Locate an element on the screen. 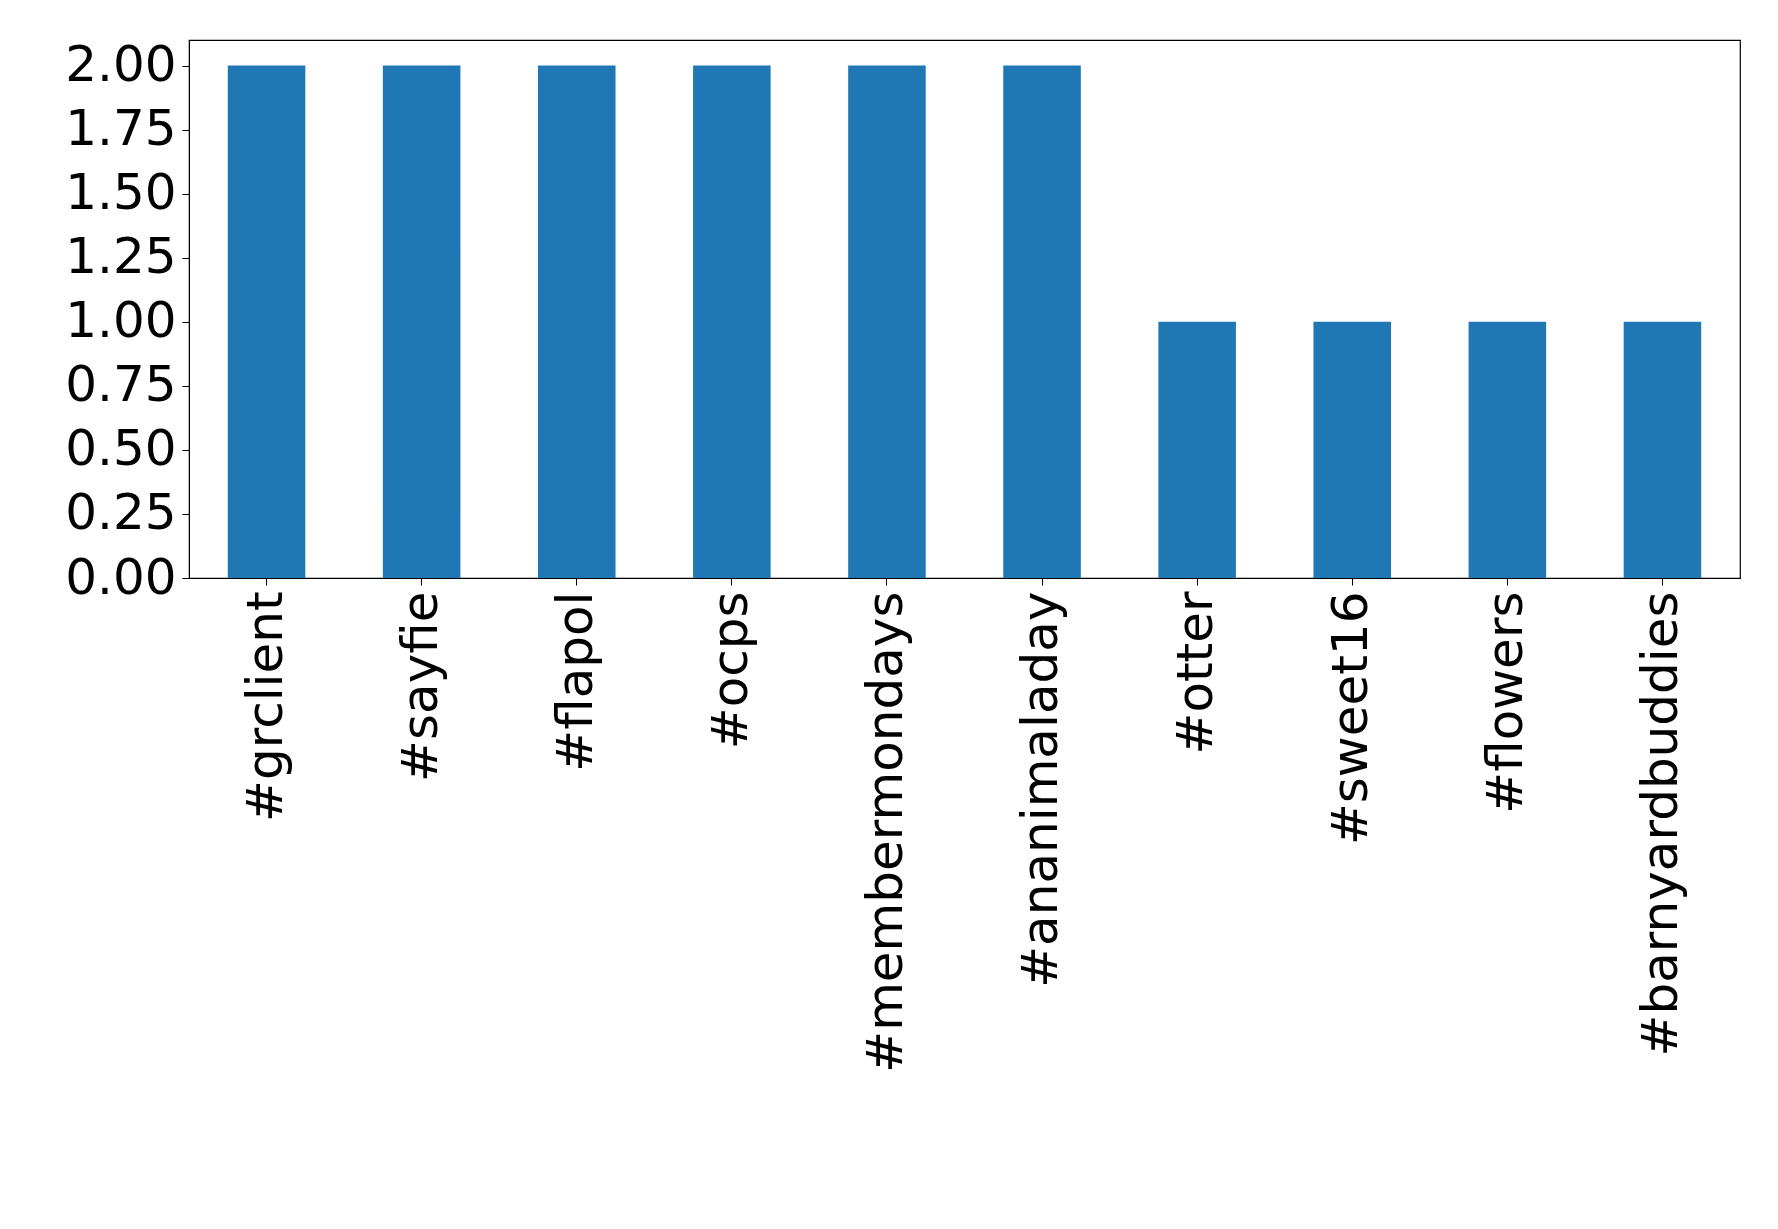  x-tick-label: #membermondays is located at coordinates (884, 832).